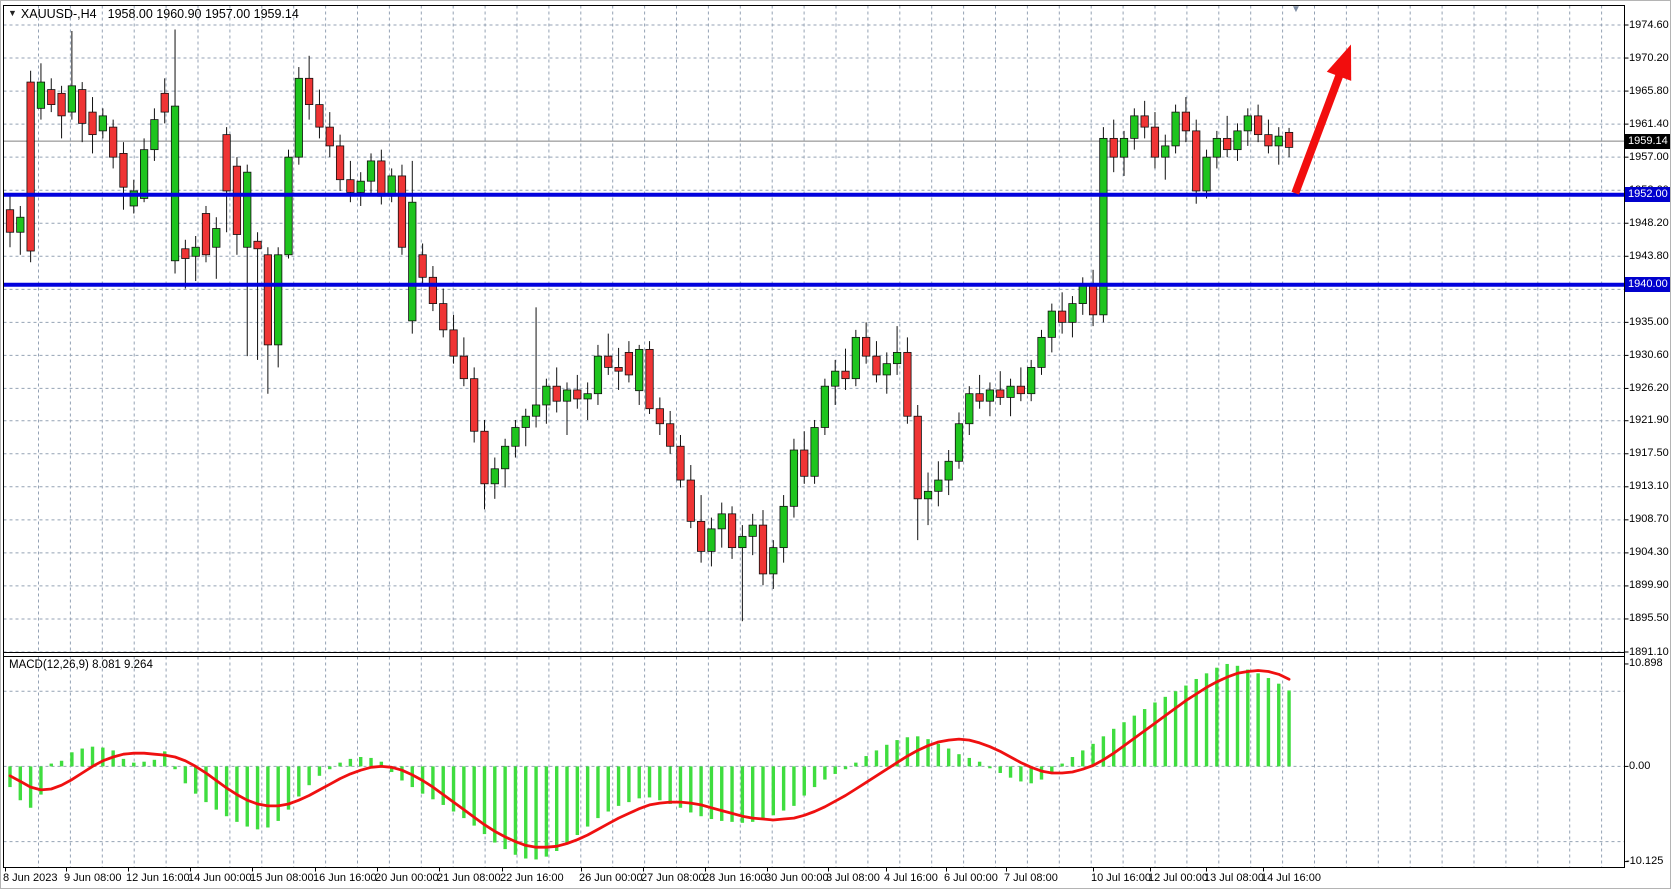 This screenshot has height=889, width=1671. What do you see at coordinates (12, 13) in the screenshot?
I see `chevron-down-icon: ▼` at bounding box center [12, 13].